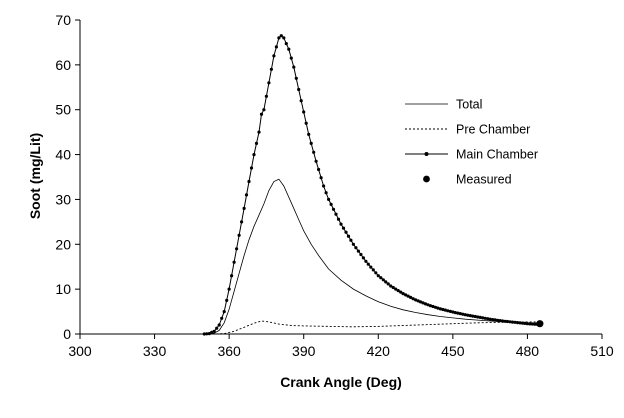 The image size is (624, 418). What do you see at coordinates (379, 351) in the screenshot?
I see `x-tick-label: 420` at bounding box center [379, 351].